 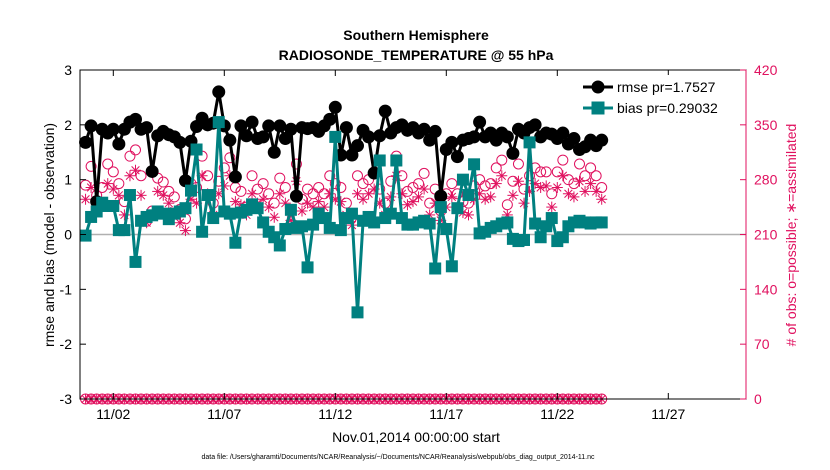 What do you see at coordinates (73, 234) in the screenshot?
I see `y-axis-left: -3 -2 -1 0 1 2 3` at bounding box center [73, 234].